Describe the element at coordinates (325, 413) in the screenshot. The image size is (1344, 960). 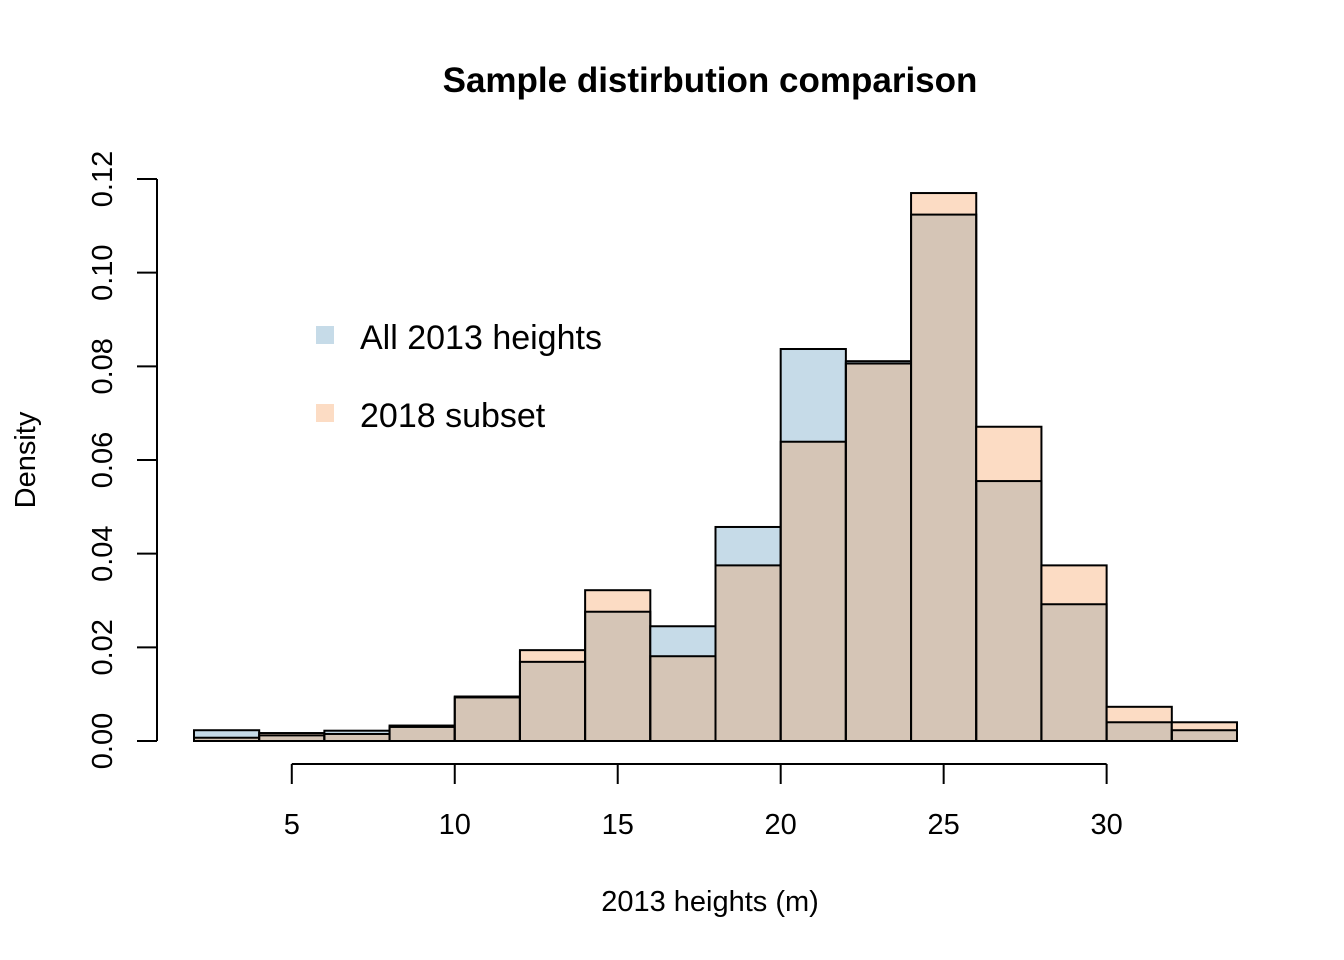
I see `legend-swatch-2018-subset` at that location.